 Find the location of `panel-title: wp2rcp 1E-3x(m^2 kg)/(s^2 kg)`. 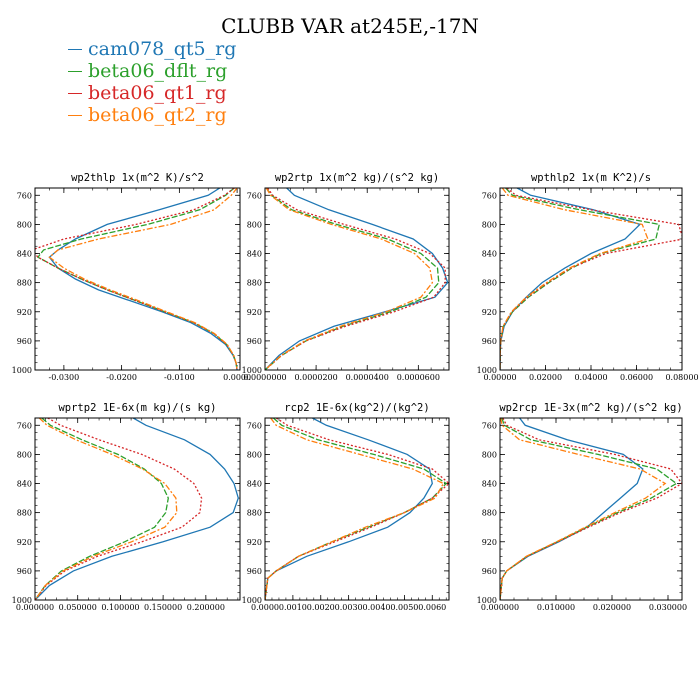

panel-title: wp2rcp 1E-3x(m^2 kg)/(s^2 kg) is located at coordinates (590, 408).